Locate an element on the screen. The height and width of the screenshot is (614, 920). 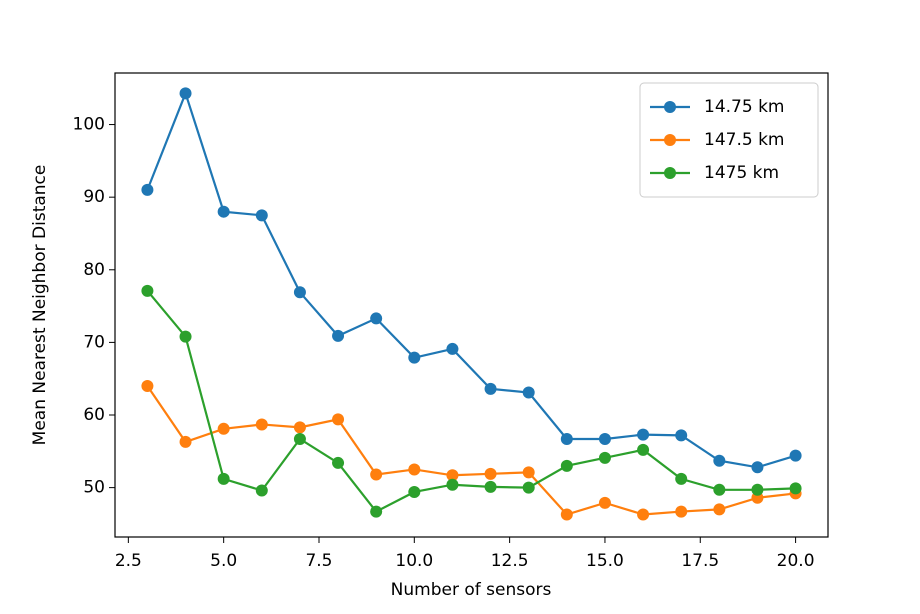
x-tick-label: 20.0 is located at coordinates (796, 561).